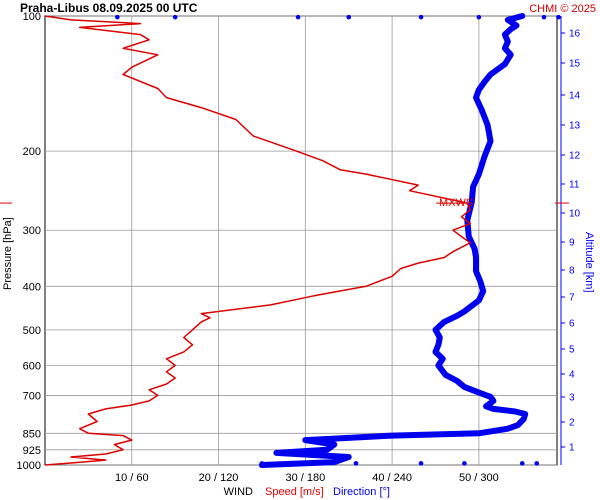  Describe the element at coordinates (575, 96) in the screenshot. I see `altitude-tick-label: 14` at that location.